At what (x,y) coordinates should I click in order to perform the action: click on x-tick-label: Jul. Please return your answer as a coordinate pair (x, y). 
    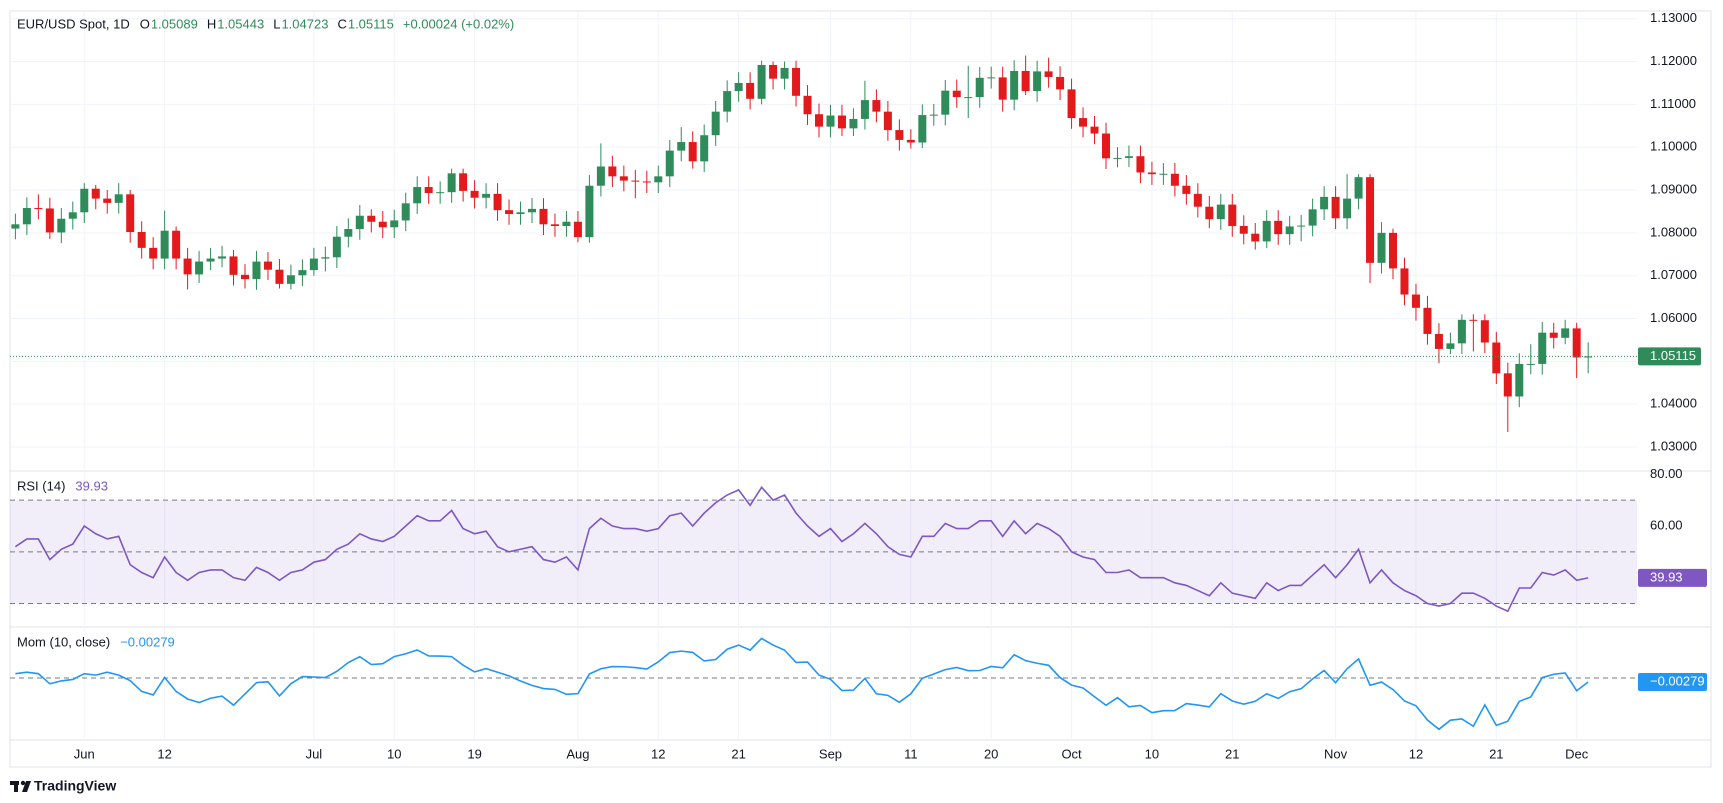
    Looking at the image, I should click on (314, 753).